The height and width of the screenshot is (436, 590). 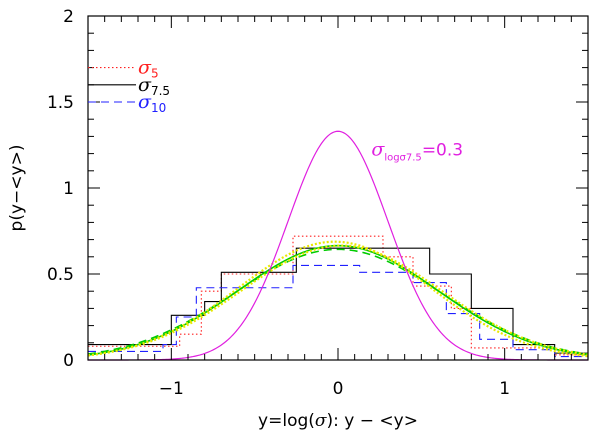 I want to click on x-tick-label: 1, so click(x=504, y=389).